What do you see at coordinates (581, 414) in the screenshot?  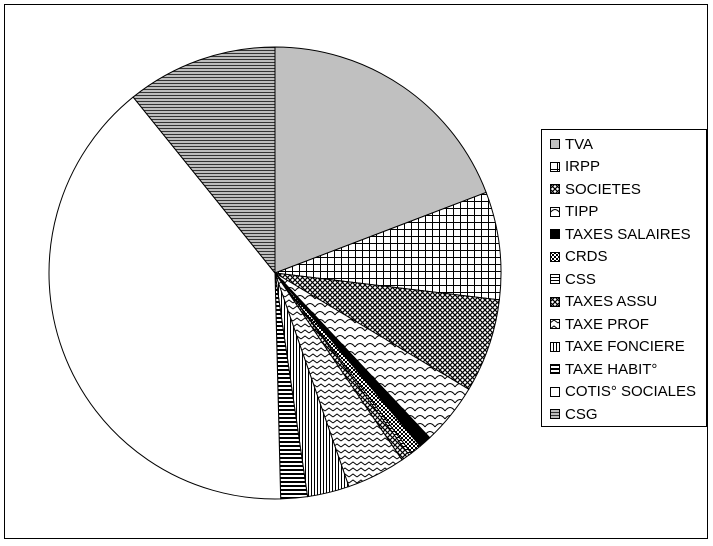 I see `legend-label: CSG` at bounding box center [581, 414].